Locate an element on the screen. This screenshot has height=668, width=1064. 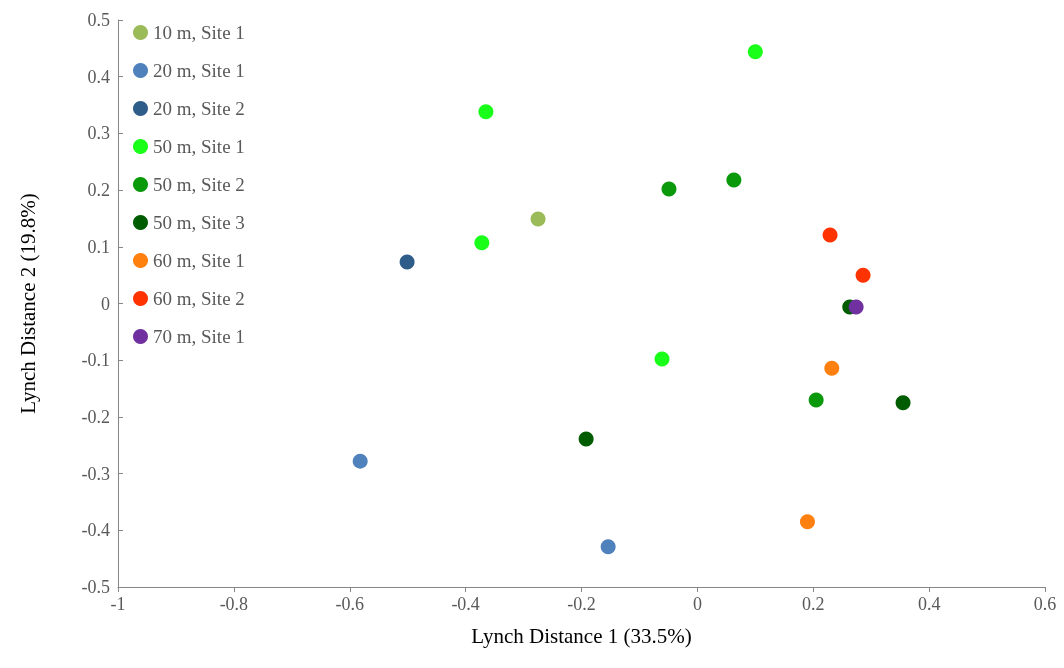
legend-label: 20 m, Site 1 is located at coordinates (199, 70).